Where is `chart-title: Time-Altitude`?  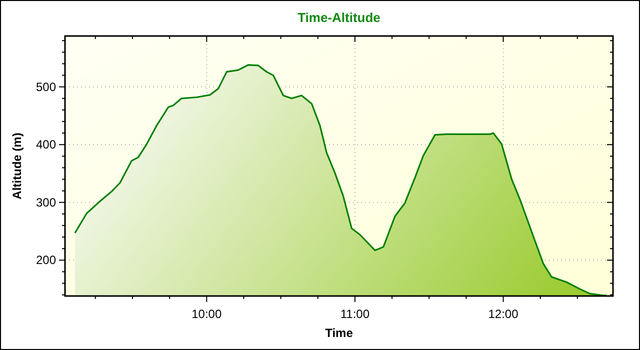
chart-title: Time-Altitude is located at coordinates (339, 17).